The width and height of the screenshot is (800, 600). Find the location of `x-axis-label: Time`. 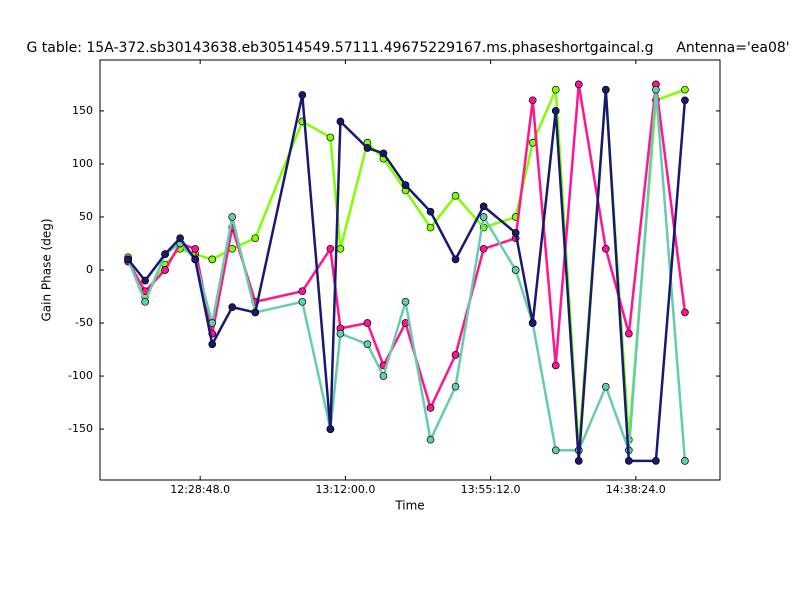

x-axis-label: Time is located at coordinates (409, 506).